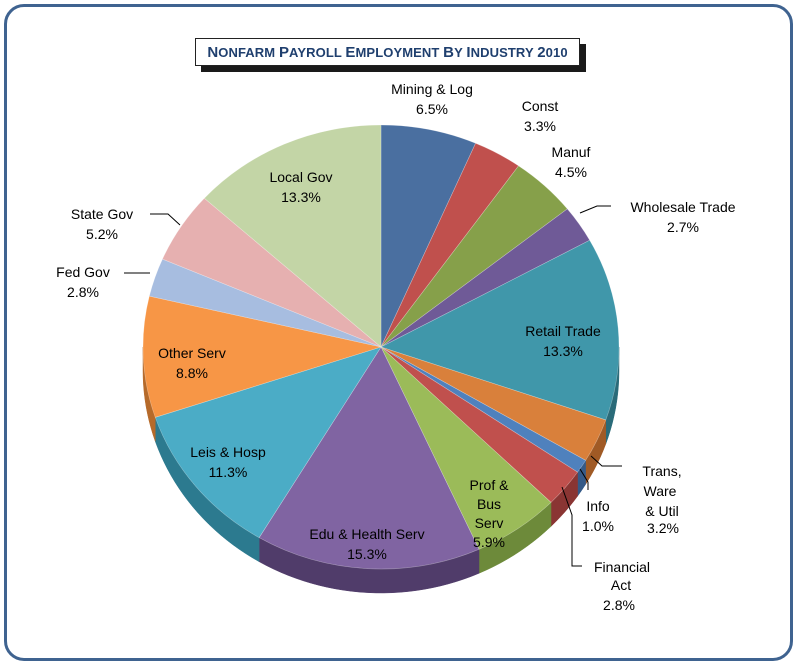  I want to click on slice-manuf, so click(474, 256).